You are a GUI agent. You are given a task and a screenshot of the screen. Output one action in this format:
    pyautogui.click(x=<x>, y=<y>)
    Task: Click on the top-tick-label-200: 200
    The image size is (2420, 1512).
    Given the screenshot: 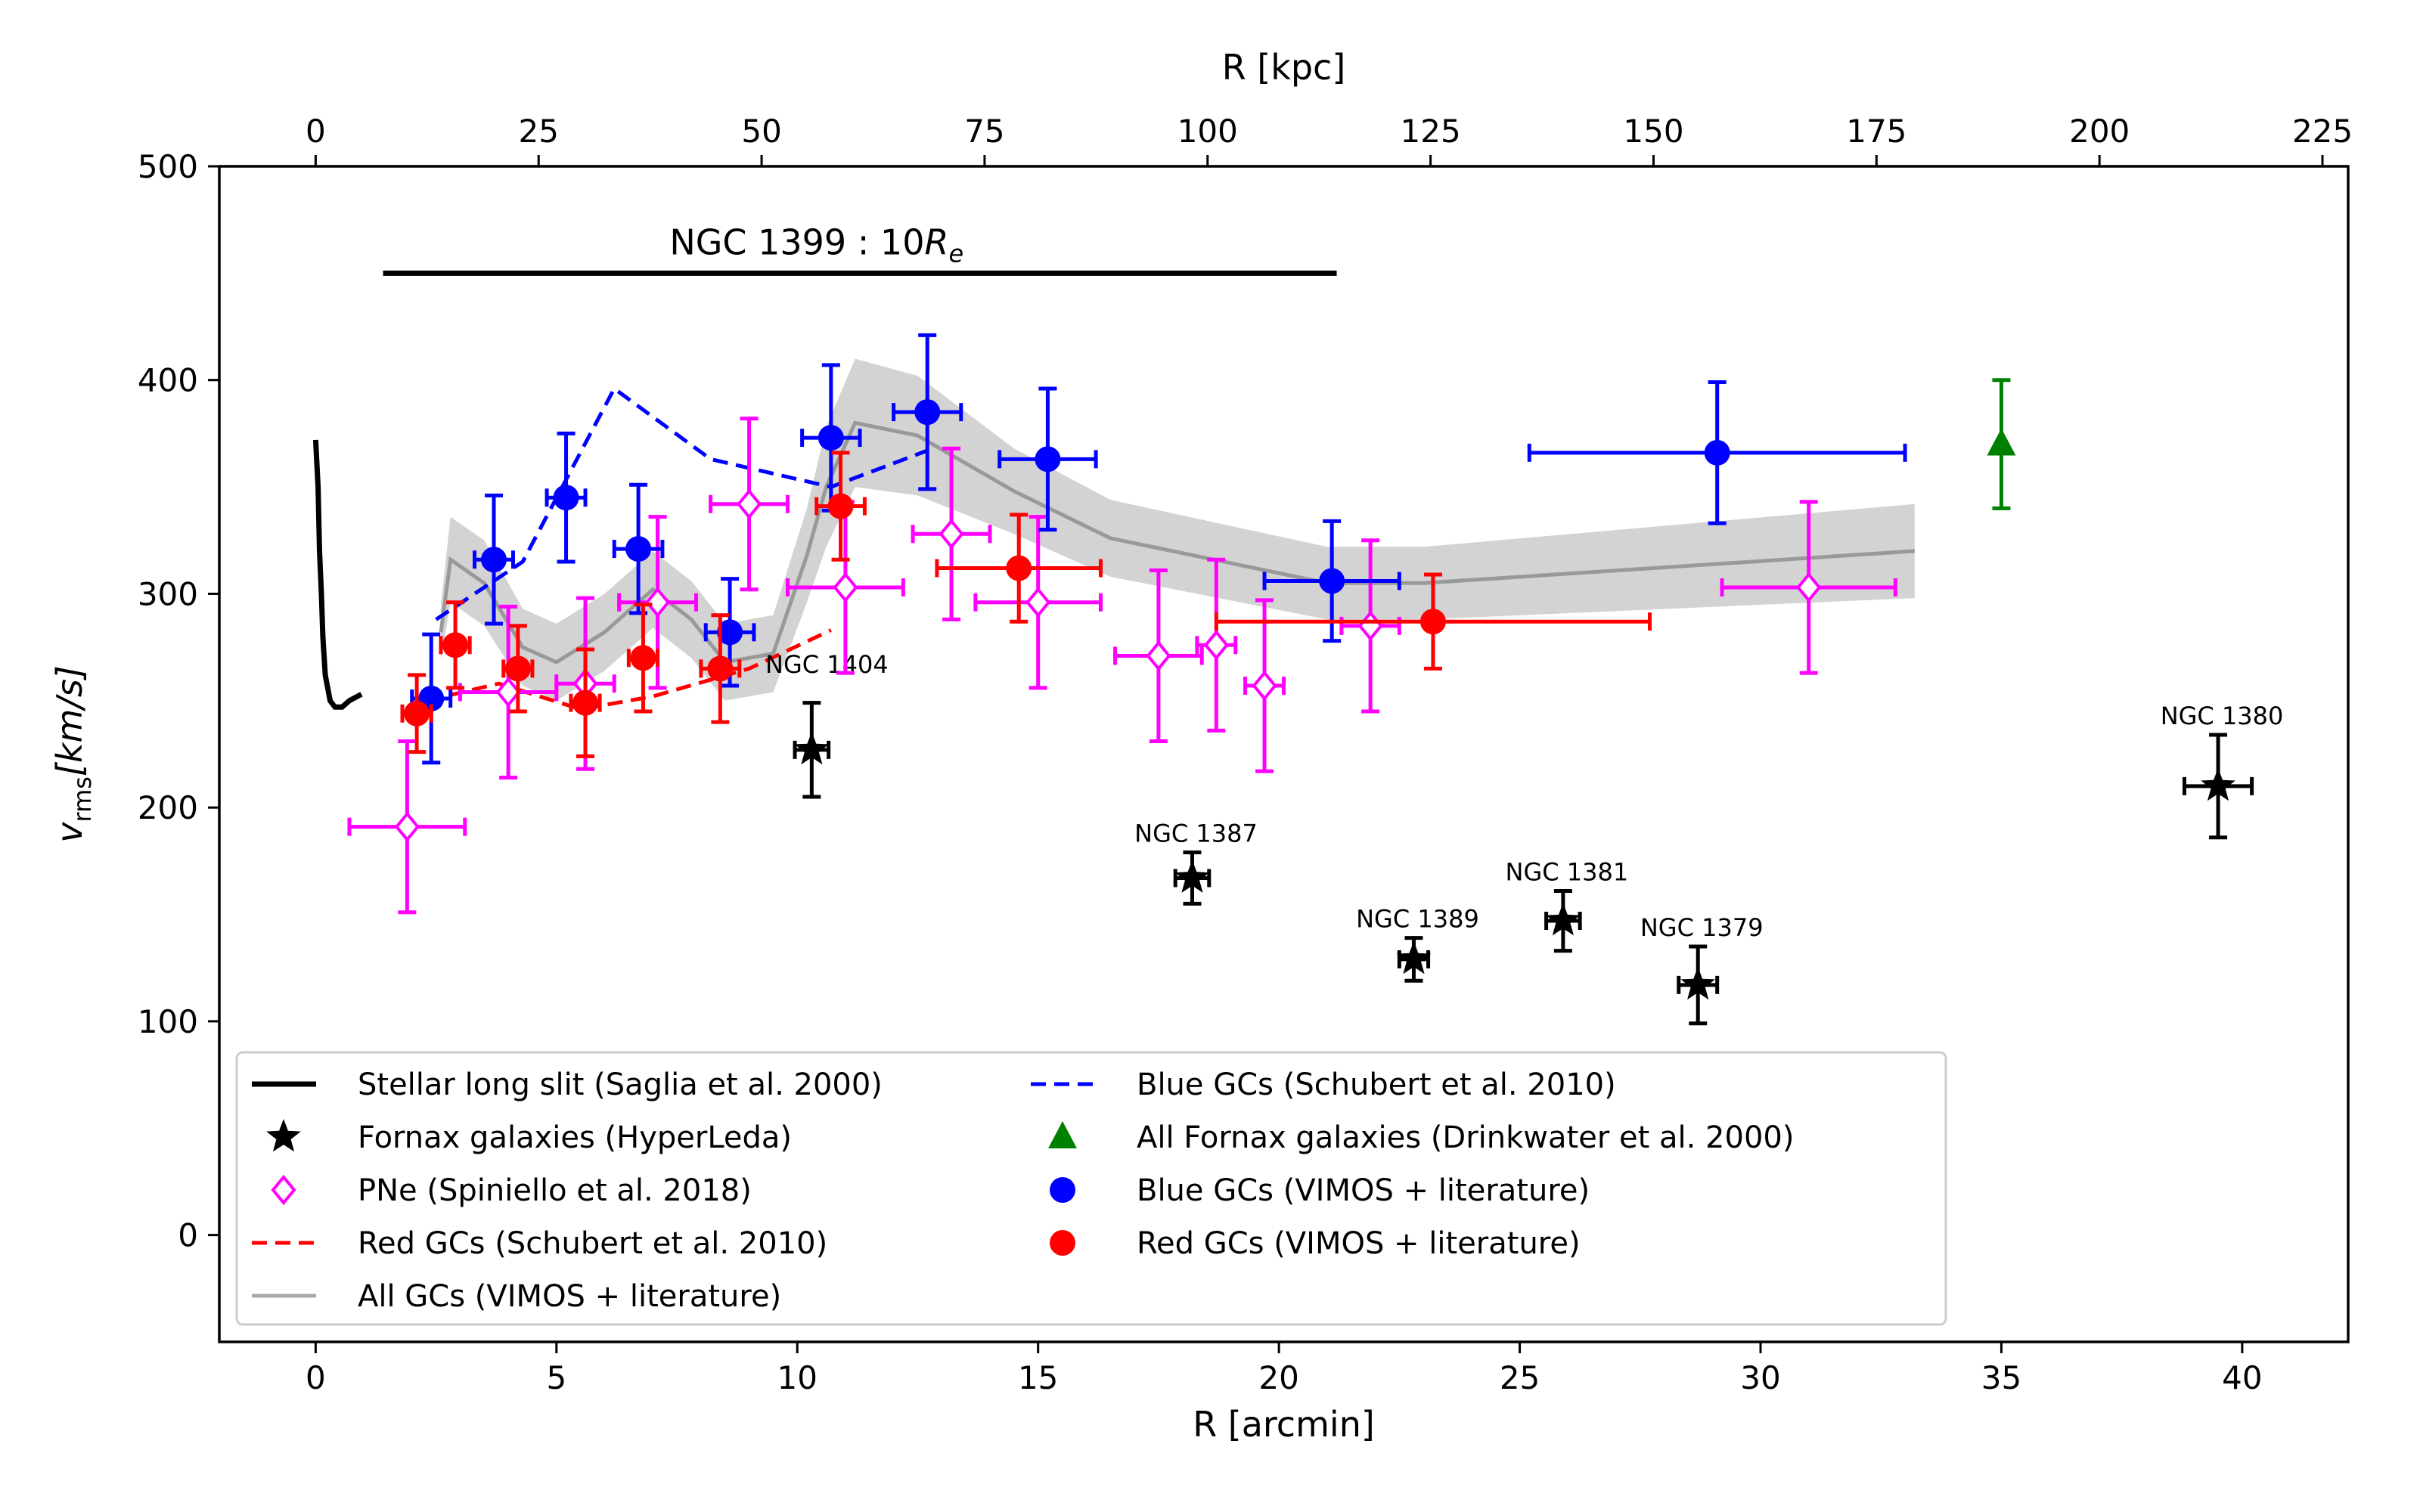 What is the action you would take?
    pyautogui.click(x=2099, y=131)
    